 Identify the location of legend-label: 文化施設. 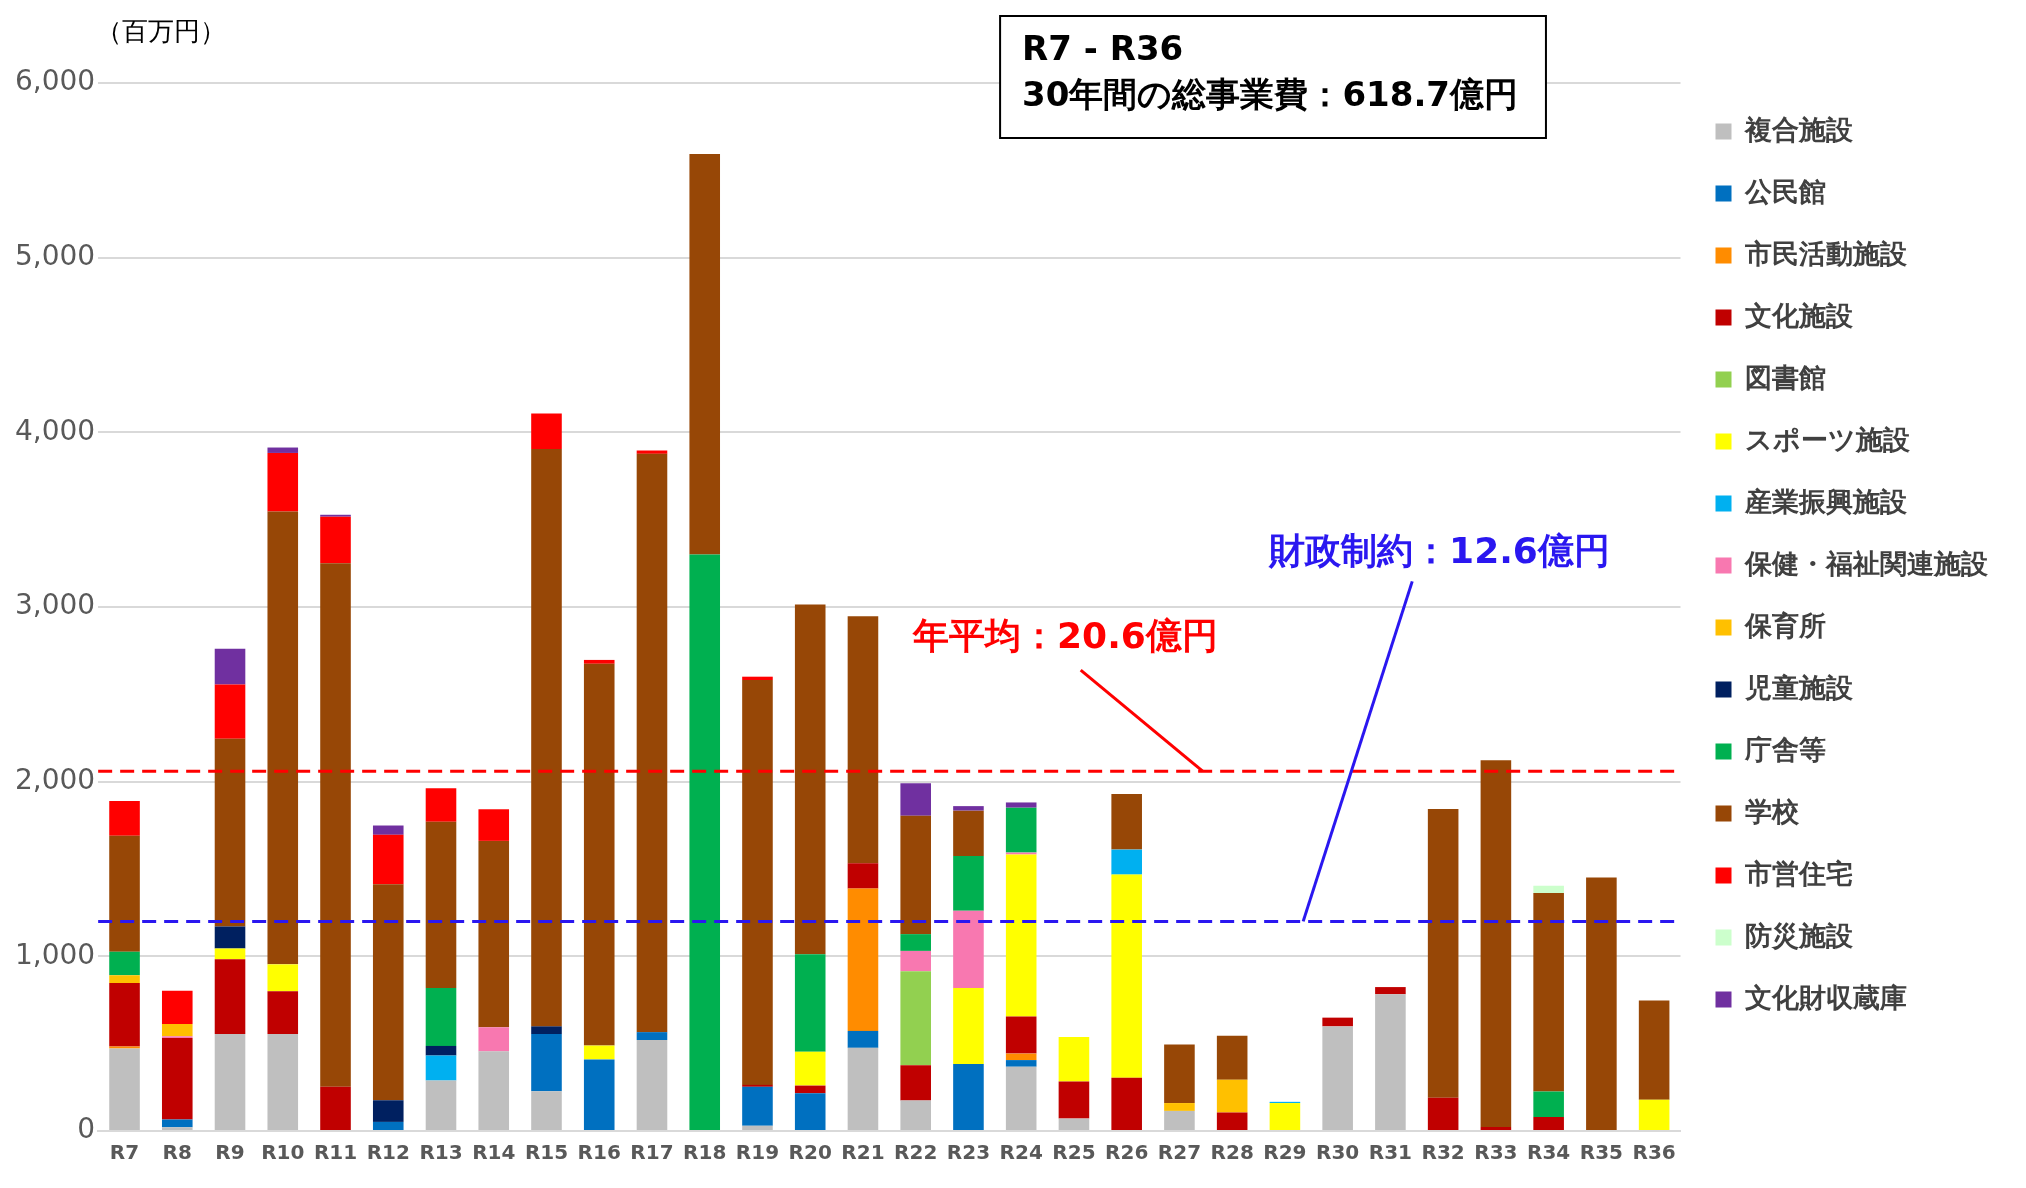
(1799, 315).